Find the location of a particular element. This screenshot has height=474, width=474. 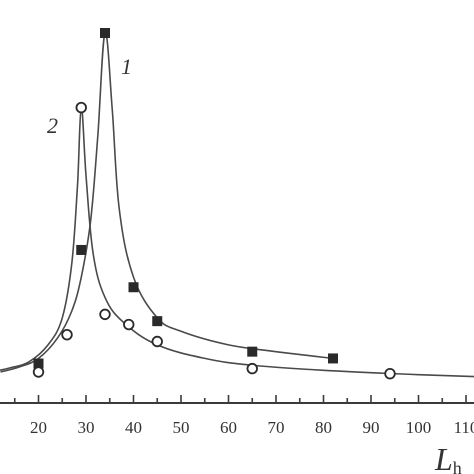

tick-label-80: 80 is located at coordinates (323, 427).